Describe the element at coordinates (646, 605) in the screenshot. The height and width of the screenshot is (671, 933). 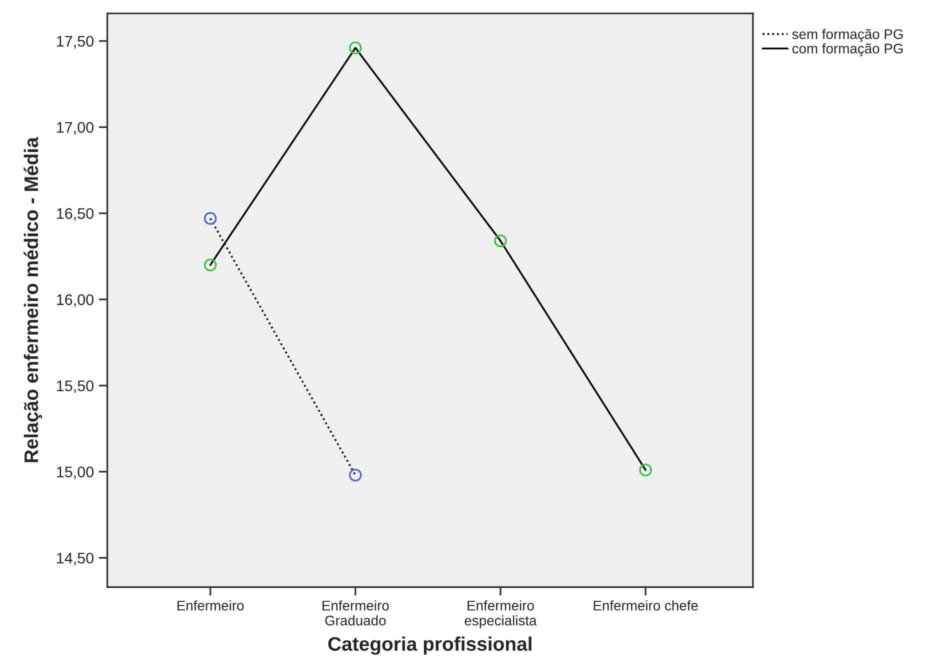
I see `x-tick-label: Enfermeiro chefe` at that location.